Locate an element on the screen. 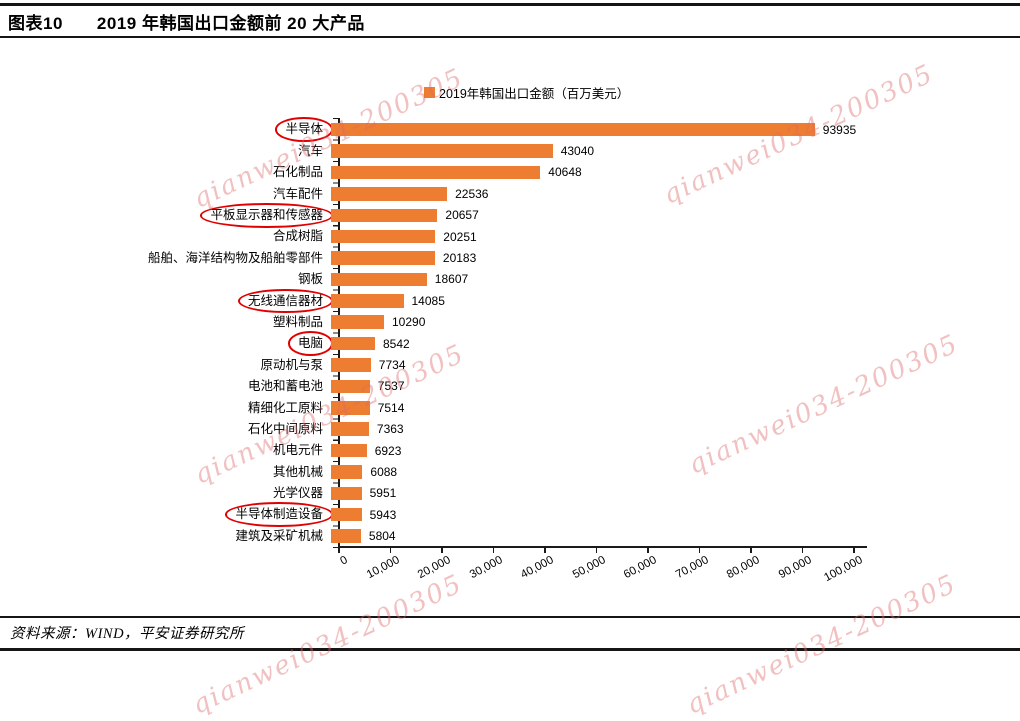 This screenshot has height=721, width=1020. category-label: 半导体制造设备 is located at coordinates (279, 514).